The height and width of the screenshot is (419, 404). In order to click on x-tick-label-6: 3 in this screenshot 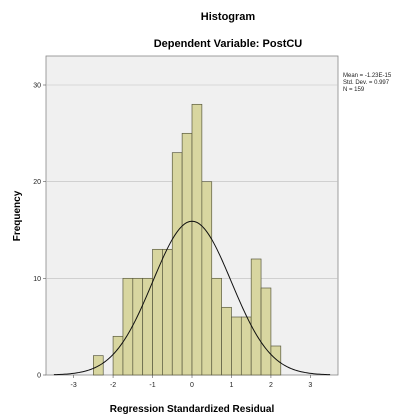, I will do `click(310, 385)`.